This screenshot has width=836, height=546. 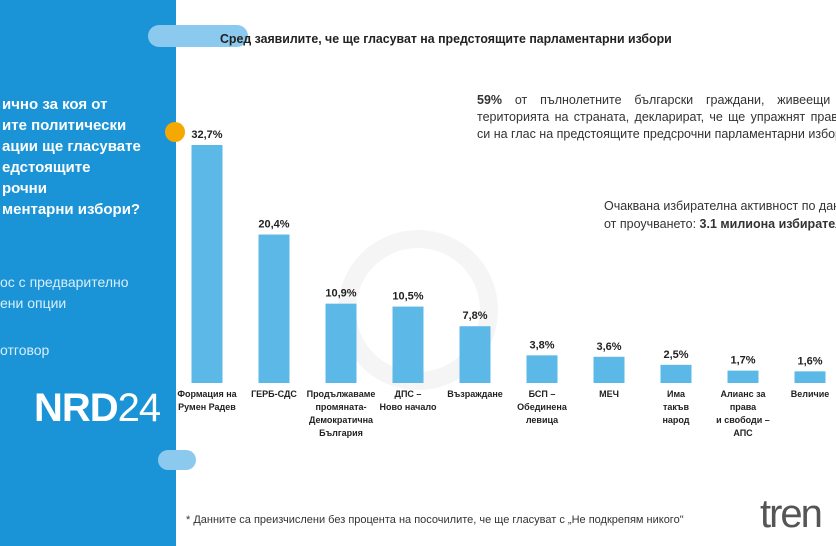 I want to click on accent-dot, so click(x=175, y=132).